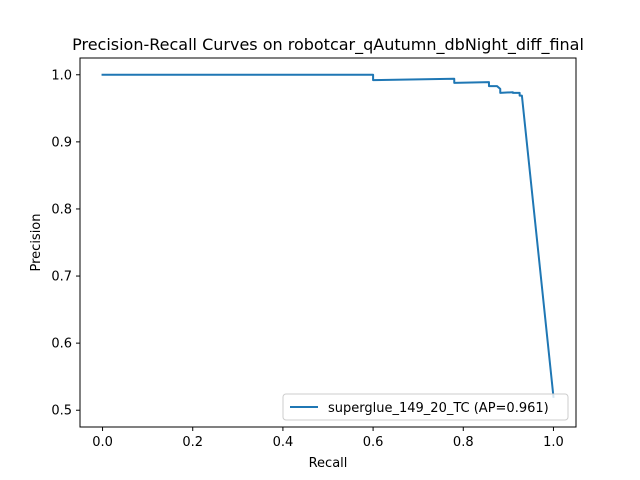 The image size is (640, 480). Describe the element at coordinates (373, 442) in the screenshot. I see `x-tick-label: 0.6` at that location.